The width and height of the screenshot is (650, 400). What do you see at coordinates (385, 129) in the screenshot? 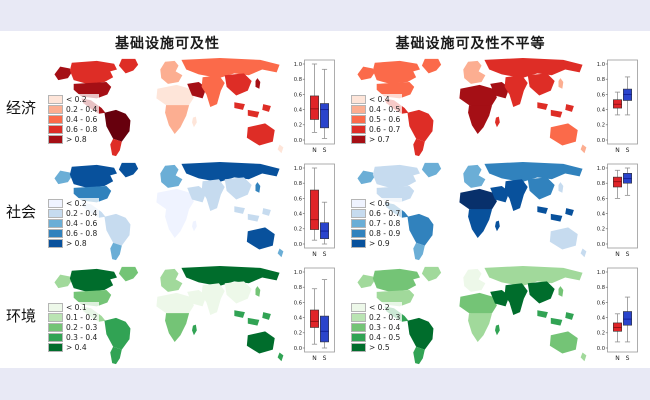
I see `legend-label: 0.6 - 0.7` at bounding box center [385, 129].